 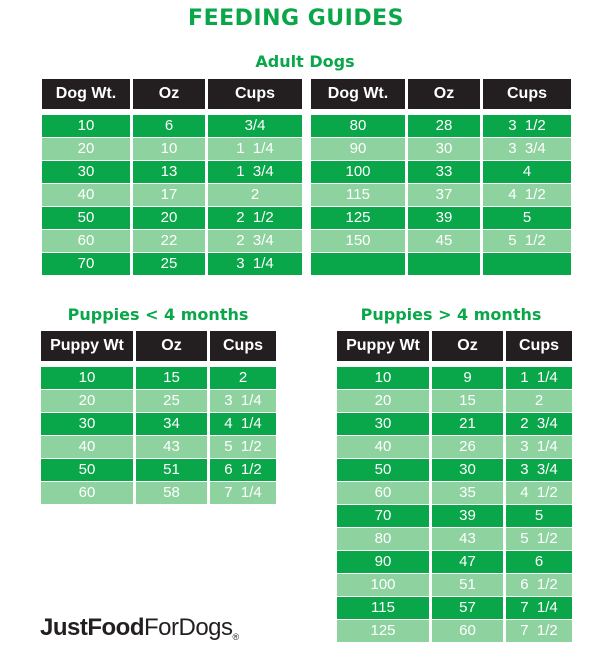 What do you see at coordinates (383, 562) in the screenshot?
I see `table-cell: 90` at bounding box center [383, 562].